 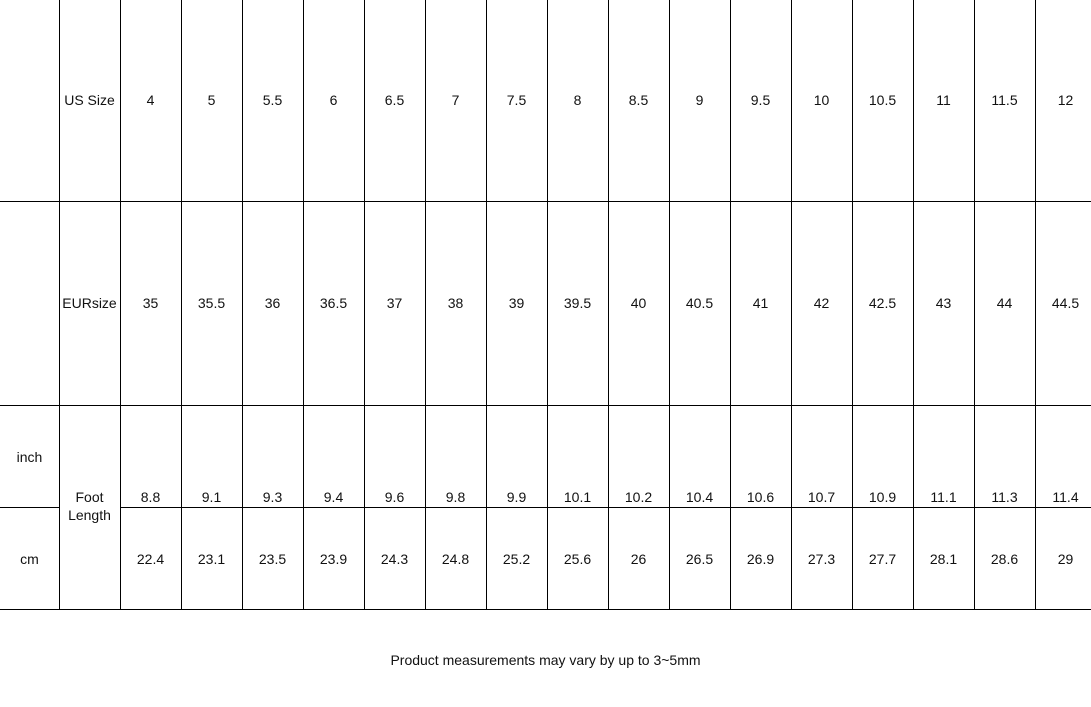 I want to click on size-value: 7, so click(x=455, y=100).